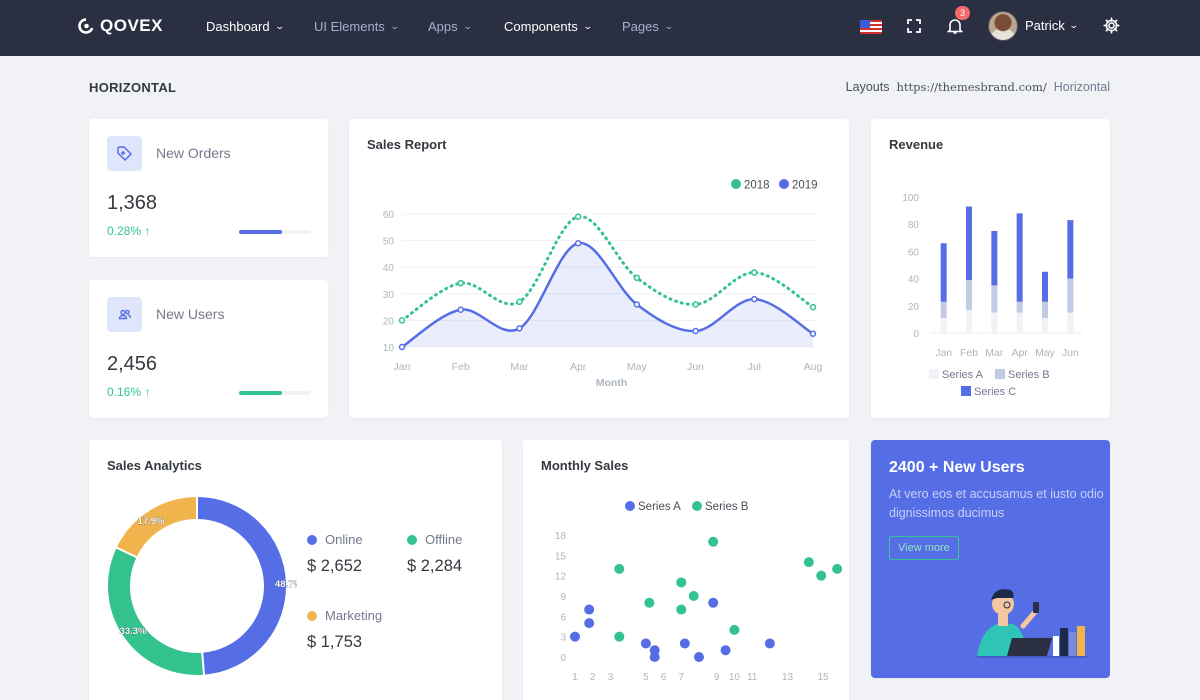 Image resolution: width=1200 pixels, height=700 pixels. I want to click on breadcrumb-layouts: Layouts, so click(867, 87).